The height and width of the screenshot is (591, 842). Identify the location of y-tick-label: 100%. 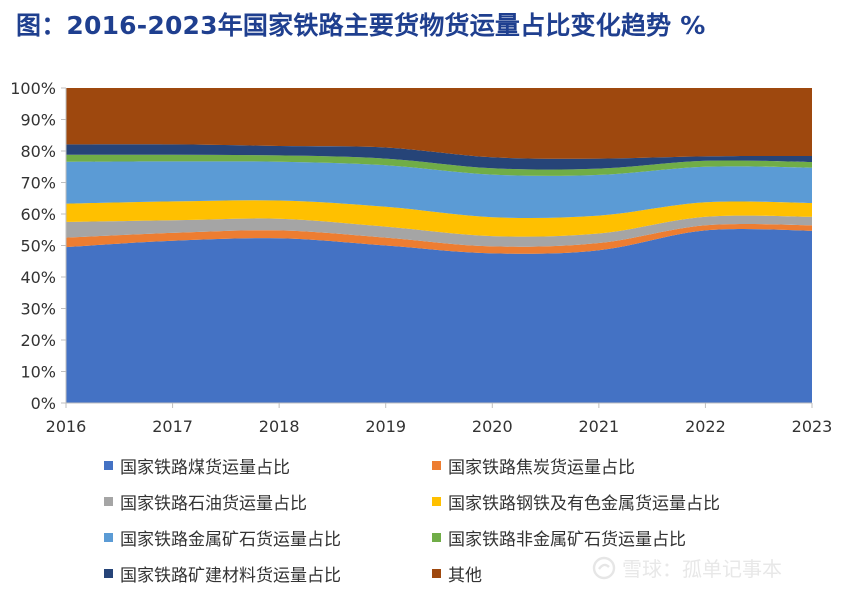
(33, 88).